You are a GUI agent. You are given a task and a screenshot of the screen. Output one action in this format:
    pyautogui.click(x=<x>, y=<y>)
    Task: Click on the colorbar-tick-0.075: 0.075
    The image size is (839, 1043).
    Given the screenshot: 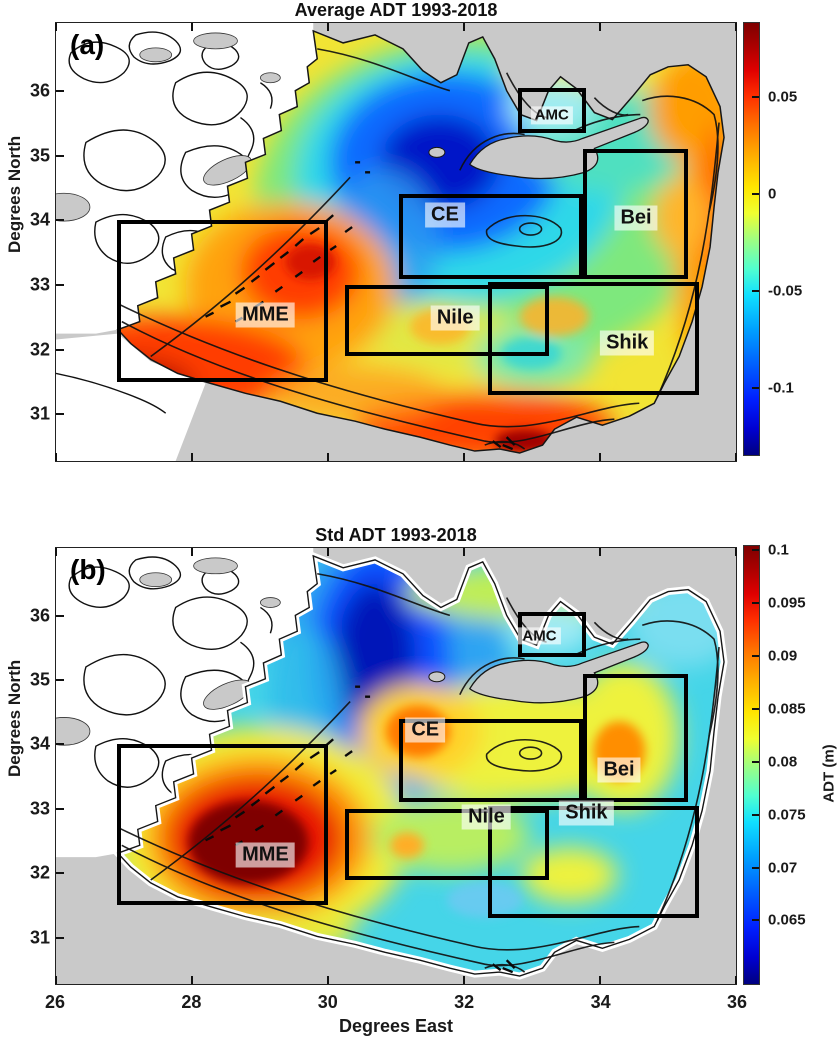 What is the action you would take?
    pyautogui.click(x=787, y=815)
    